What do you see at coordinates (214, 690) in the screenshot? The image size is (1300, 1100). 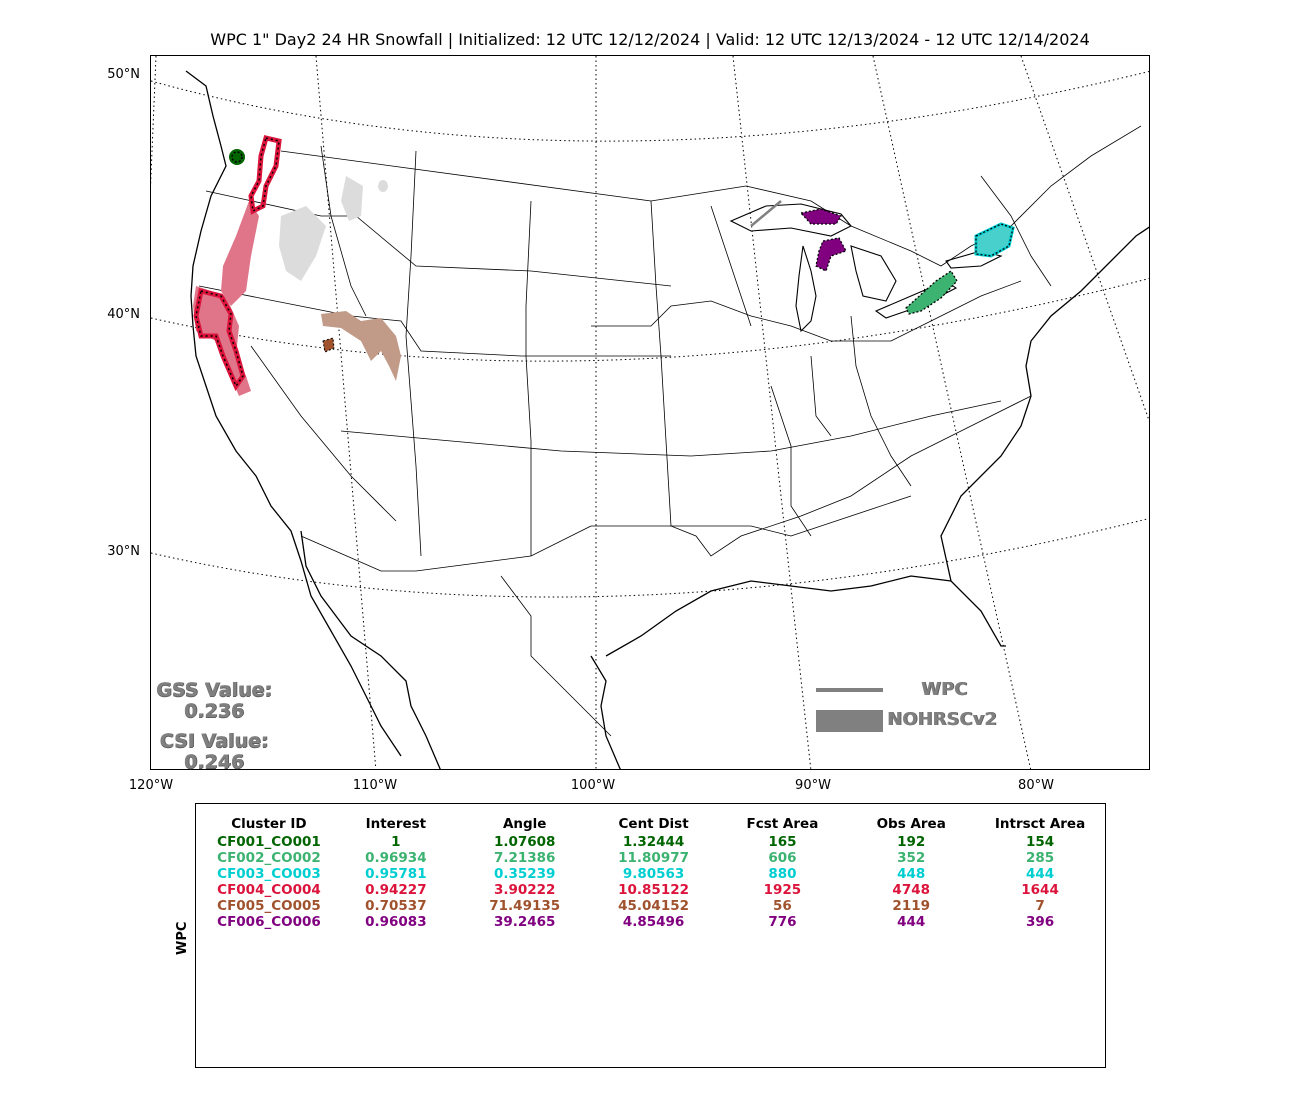 I see `gss-label: GSS Value:` at bounding box center [214, 690].